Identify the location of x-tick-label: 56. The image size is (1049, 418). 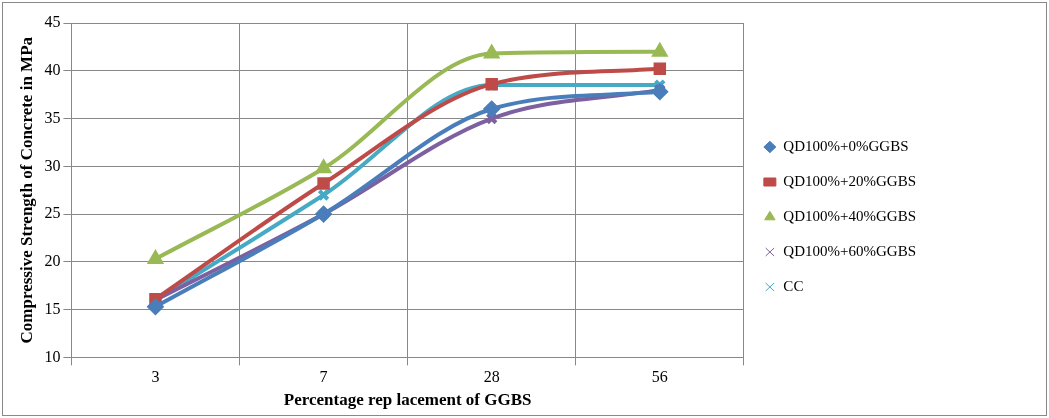
(659, 377).